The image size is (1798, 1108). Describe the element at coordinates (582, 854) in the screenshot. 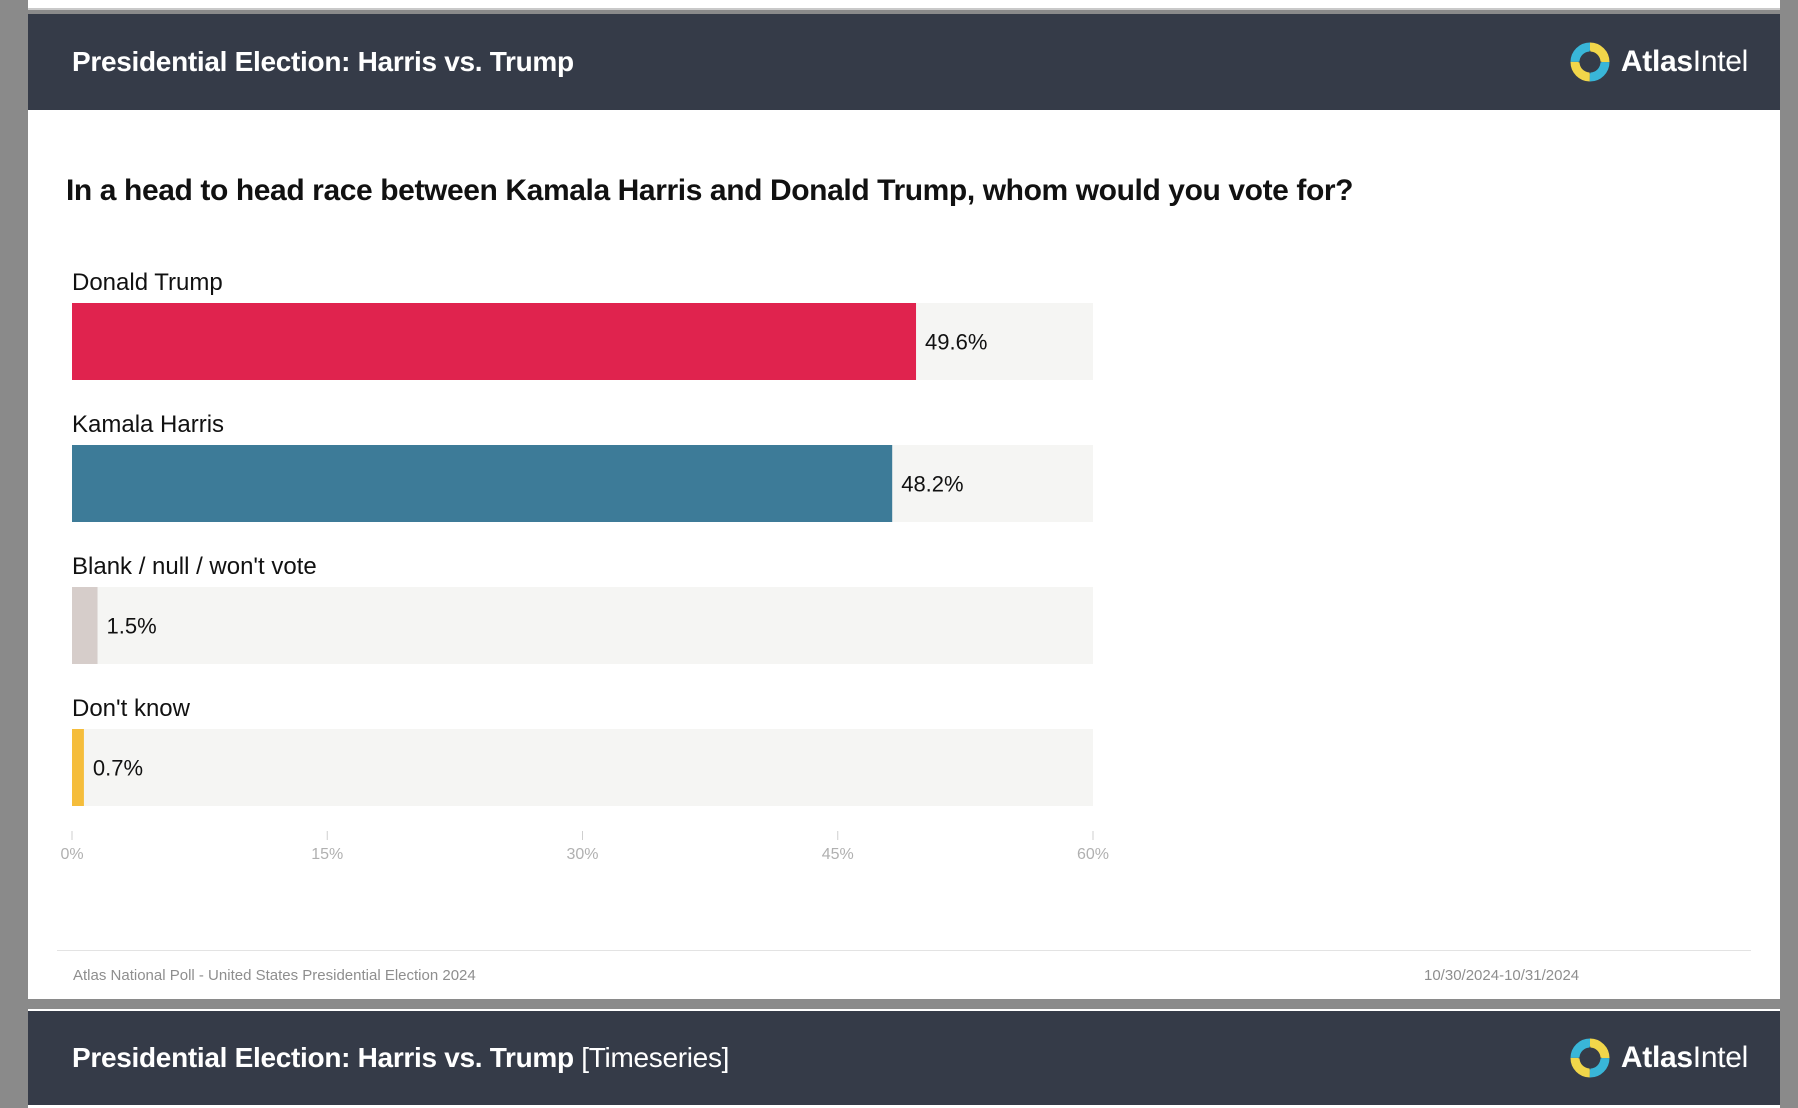

I see `x-axis-tick-label: 30%` at that location.